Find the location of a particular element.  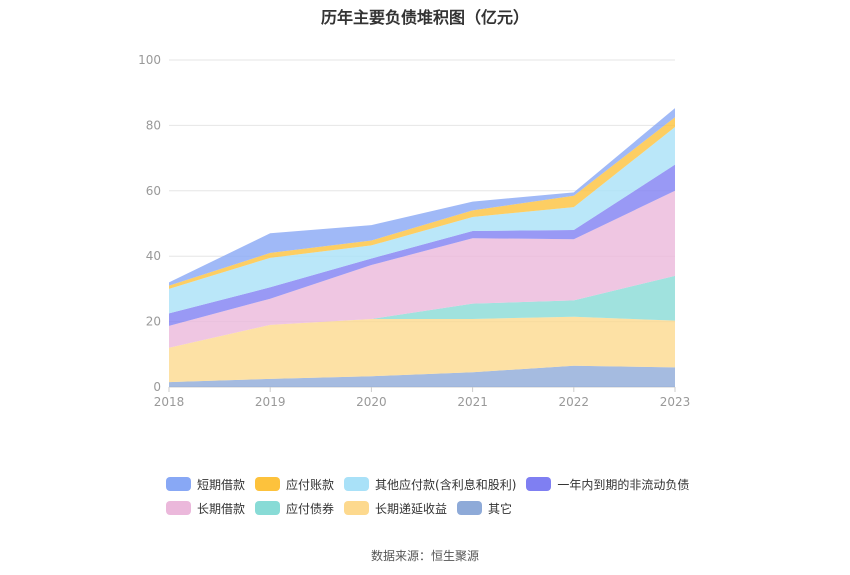

y-tick-label: 0 is located at coordinates (157, 387).